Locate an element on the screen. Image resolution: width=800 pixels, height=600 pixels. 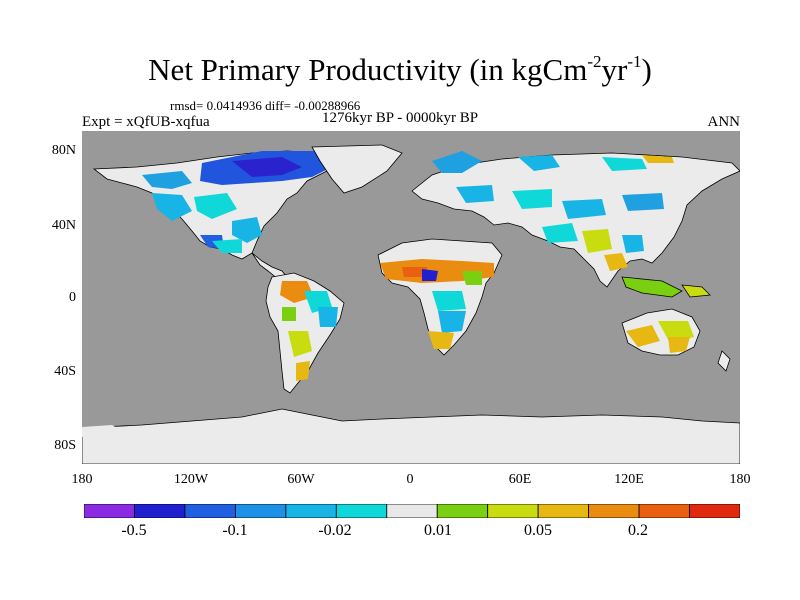
new-zealand-land is located at coordinates (724, 361).